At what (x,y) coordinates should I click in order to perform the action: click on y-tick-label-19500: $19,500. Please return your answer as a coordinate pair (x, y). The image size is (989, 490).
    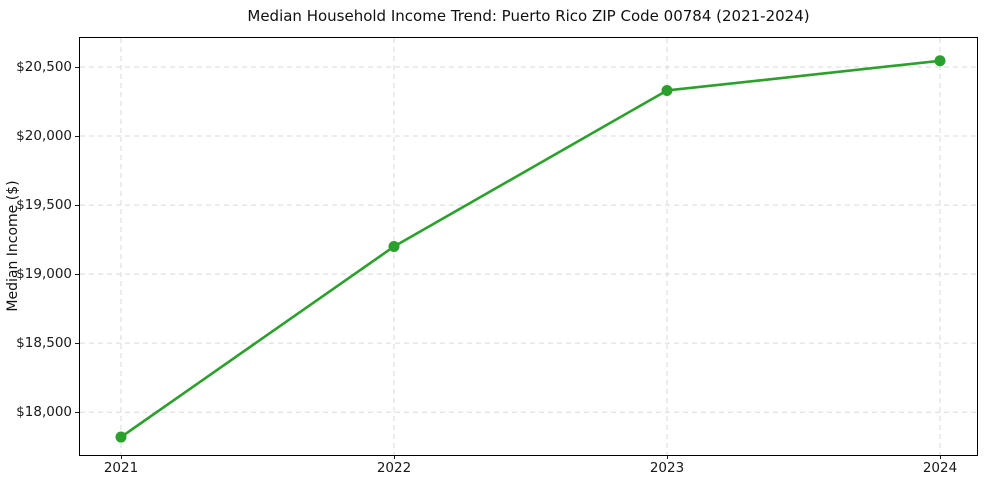
    Looking at the image, I should click on (44, 205).